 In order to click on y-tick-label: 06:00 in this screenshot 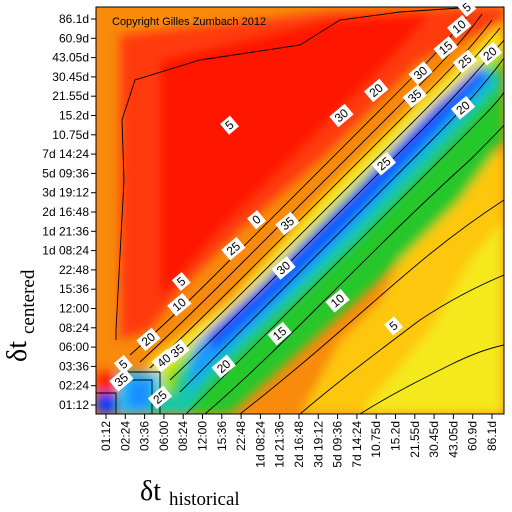, I will do `click(74, 347)`.